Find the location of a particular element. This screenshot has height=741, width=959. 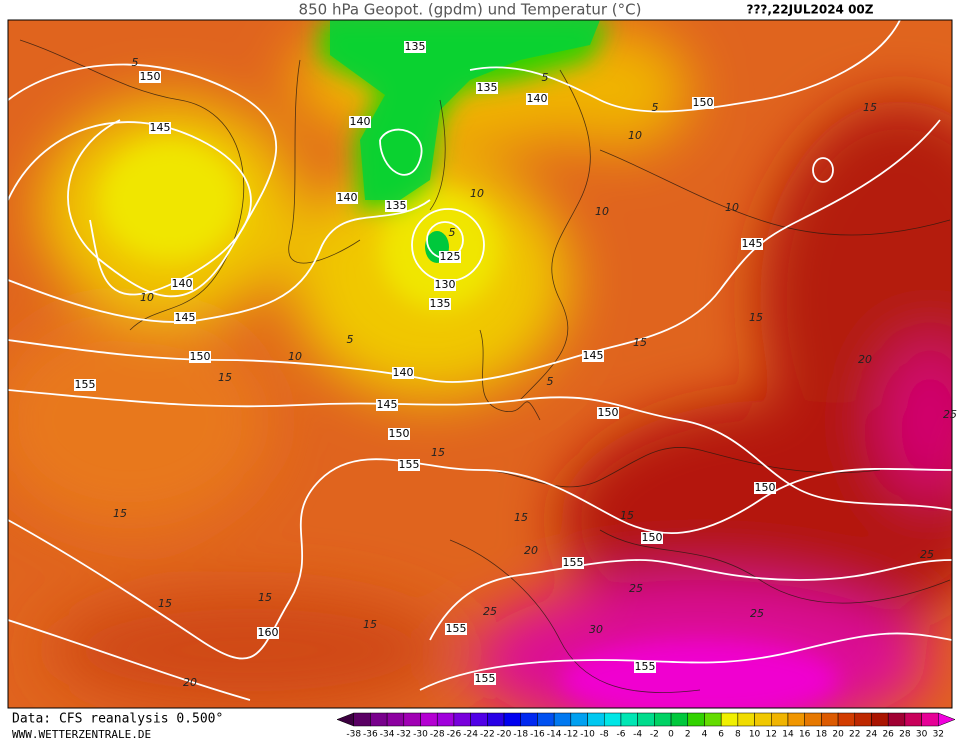

colorbar-label: 14 is located at coordinates (788, 735).